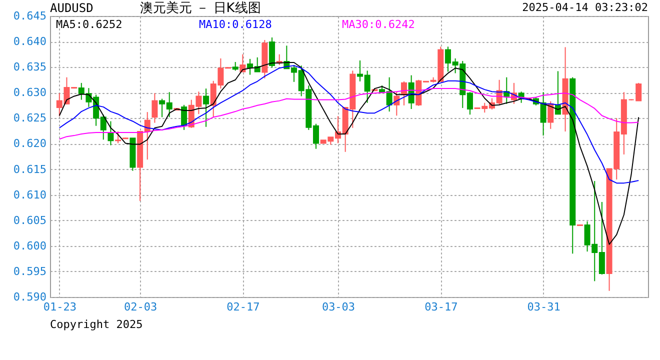 This screenshot has width=660, height=360. What do you see at coordinates (29, 220) in the screenshot?
I see `y-tick-label: 0.605` at bounding box center [29, 220].